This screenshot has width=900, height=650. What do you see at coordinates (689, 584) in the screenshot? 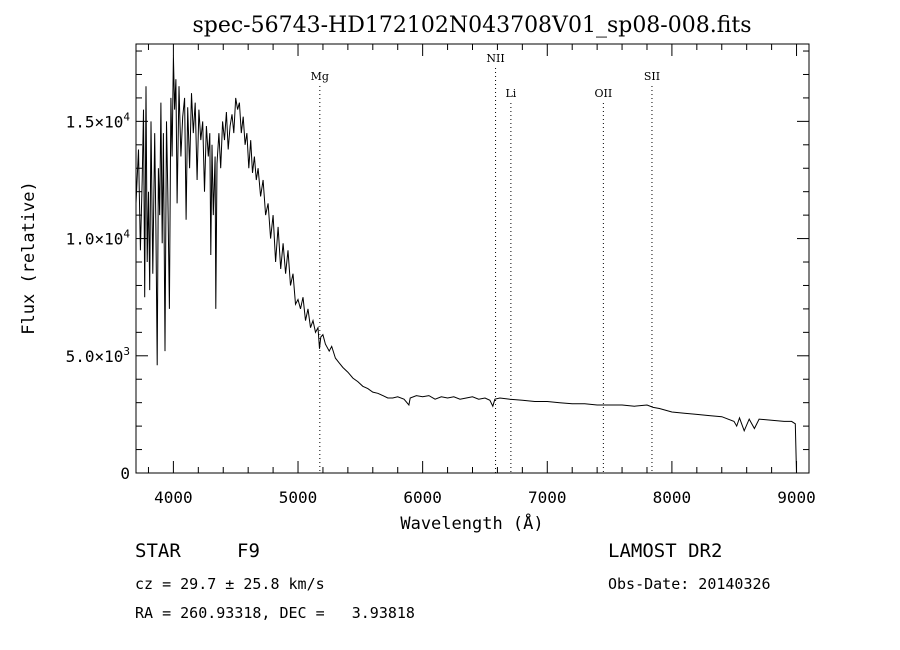
I see `obs-date: Obs-Date: 20140326` at bounding box center [689, 584].